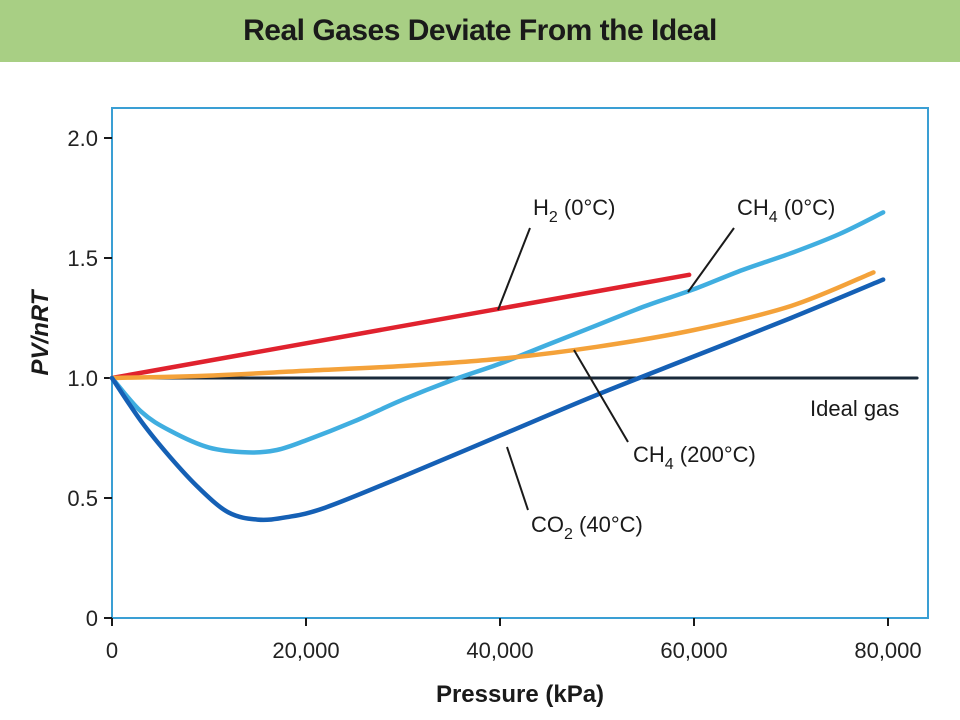  What do you see at coordinates (587, 527) in the screenshot?
I see `series-label-co2-40-c: CO2 (40°C)` at bounding box center [587, 527].